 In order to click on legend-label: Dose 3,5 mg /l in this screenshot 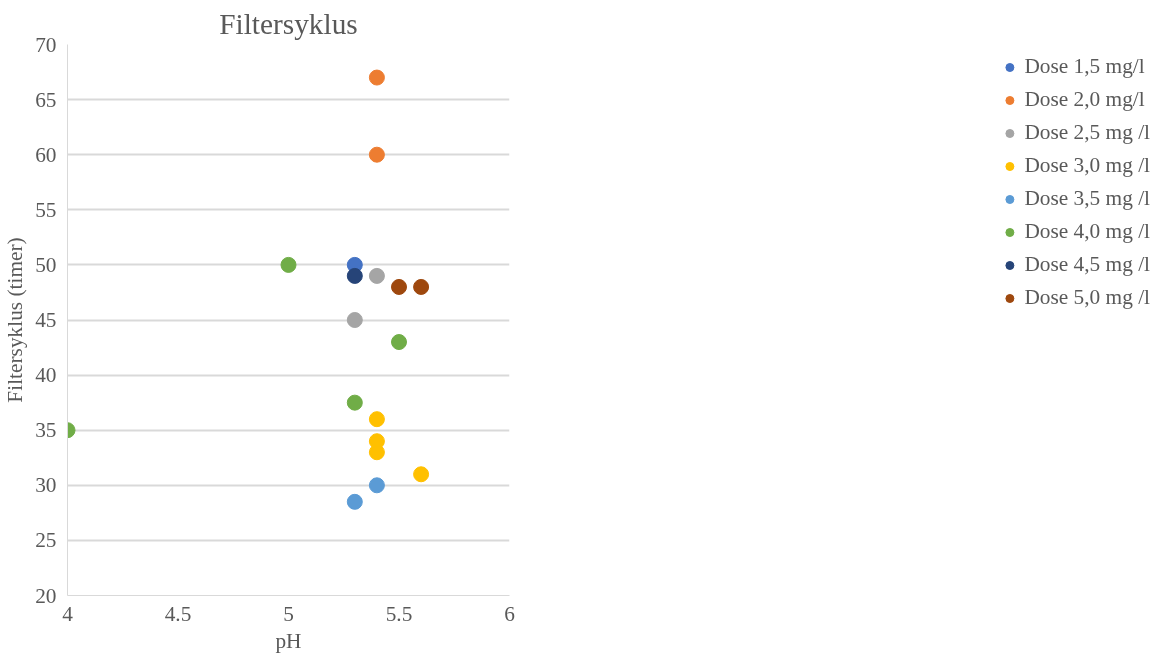, I will do `click(1087, 198)`.